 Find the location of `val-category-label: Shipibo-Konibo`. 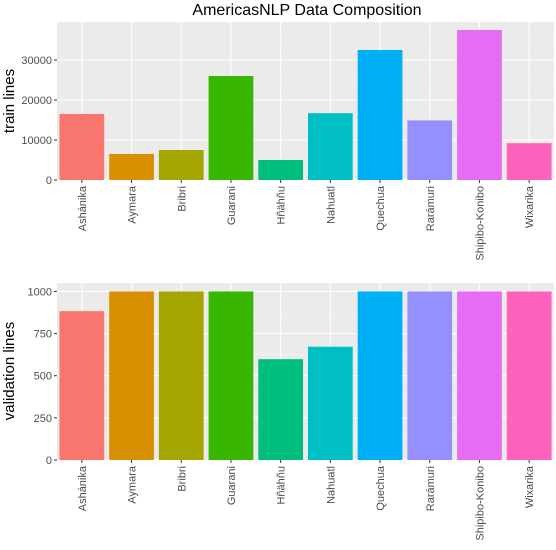

val-category-label: Shipibo-Konibo is located at coordinates (480, 503).